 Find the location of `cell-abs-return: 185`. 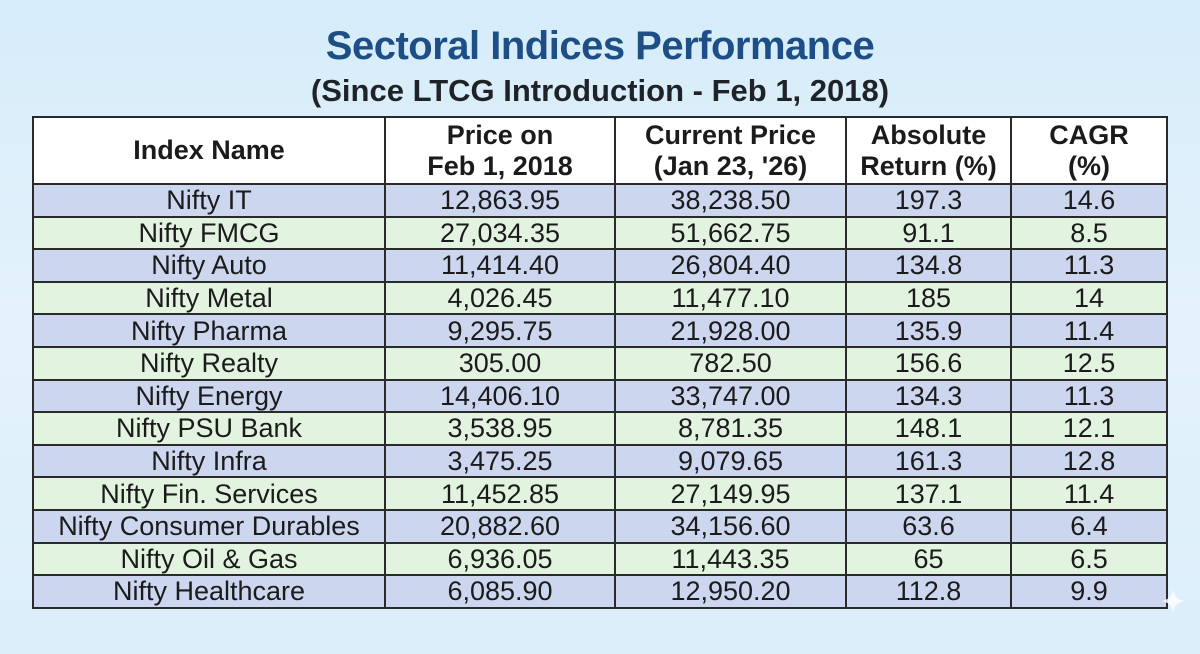

cell-abs-return: 185 is located at coordinates (928, 298).